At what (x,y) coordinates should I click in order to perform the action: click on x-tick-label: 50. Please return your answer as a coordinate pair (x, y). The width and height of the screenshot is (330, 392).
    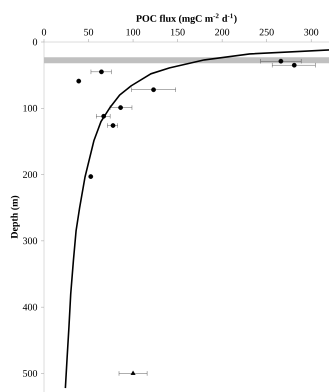
    Looking at the image, I should click on (89, 32).